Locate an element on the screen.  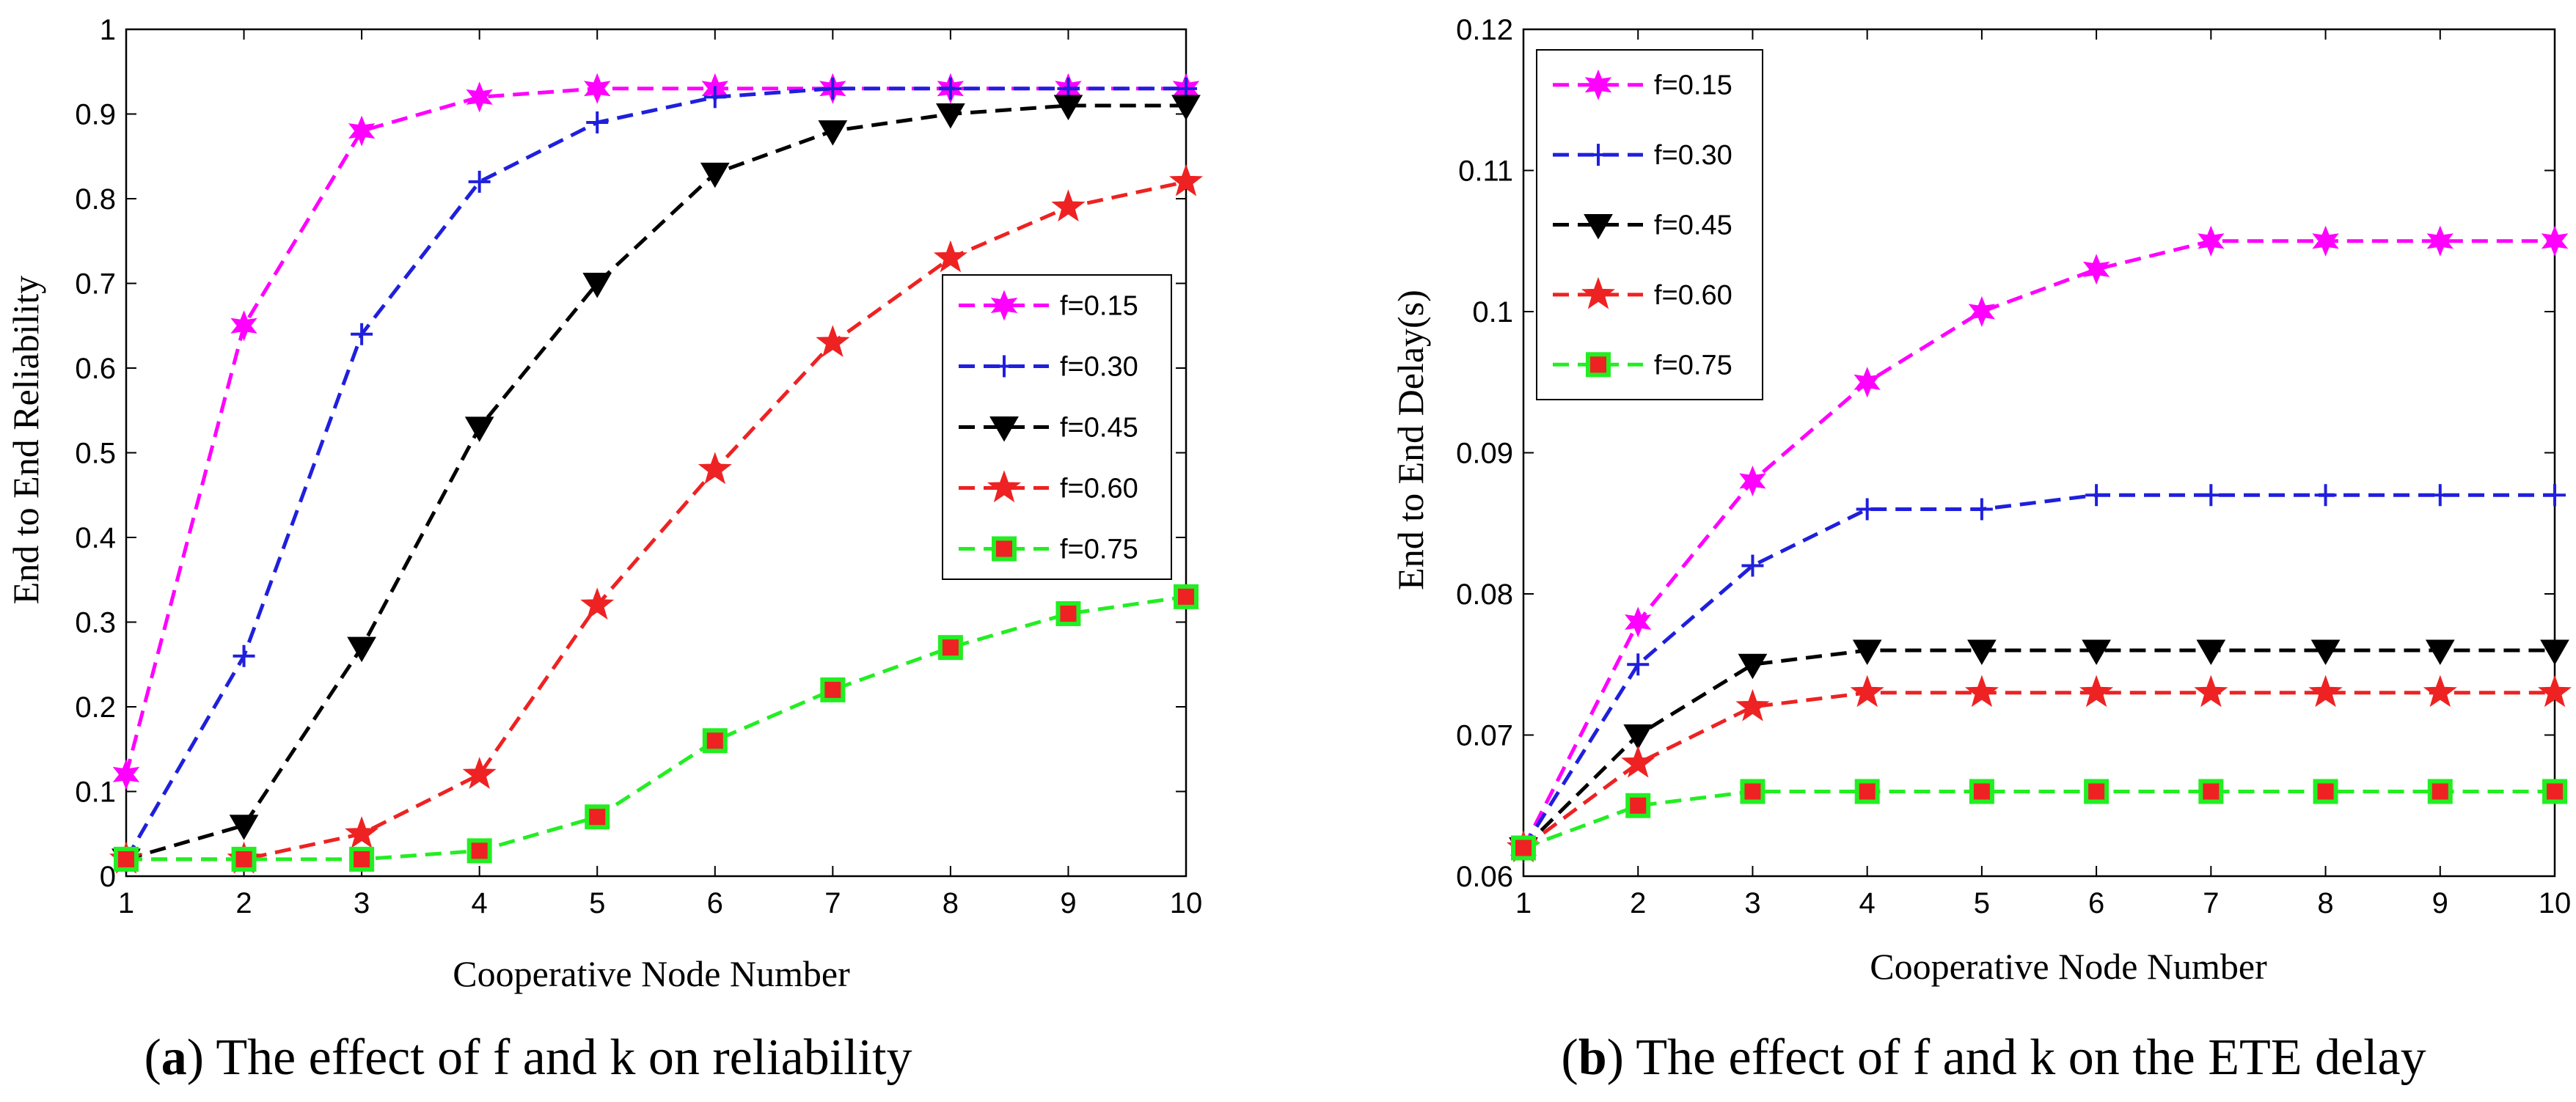
panel-b-x-tick-label: 4 is located at coordinates (1867, 903).